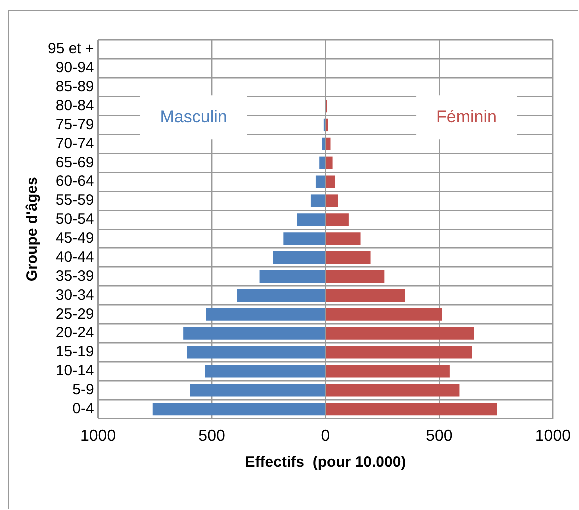 The height and width of the screenshot is (510, 579). Describe the element at coordinates (75, 276) in the screenshot. I see `y-tick-label: 35-39` at that location.